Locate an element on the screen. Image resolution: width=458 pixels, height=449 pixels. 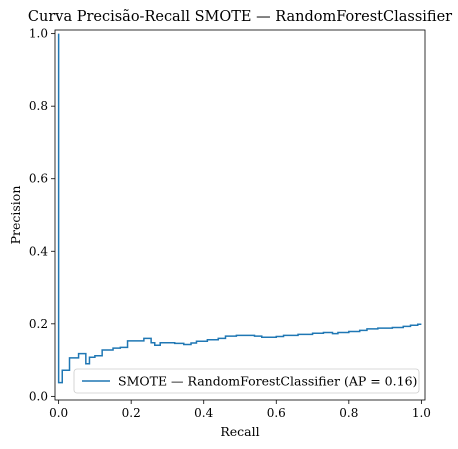
y-tick-label-0: 0.0 is located at coordinates (38, 396).